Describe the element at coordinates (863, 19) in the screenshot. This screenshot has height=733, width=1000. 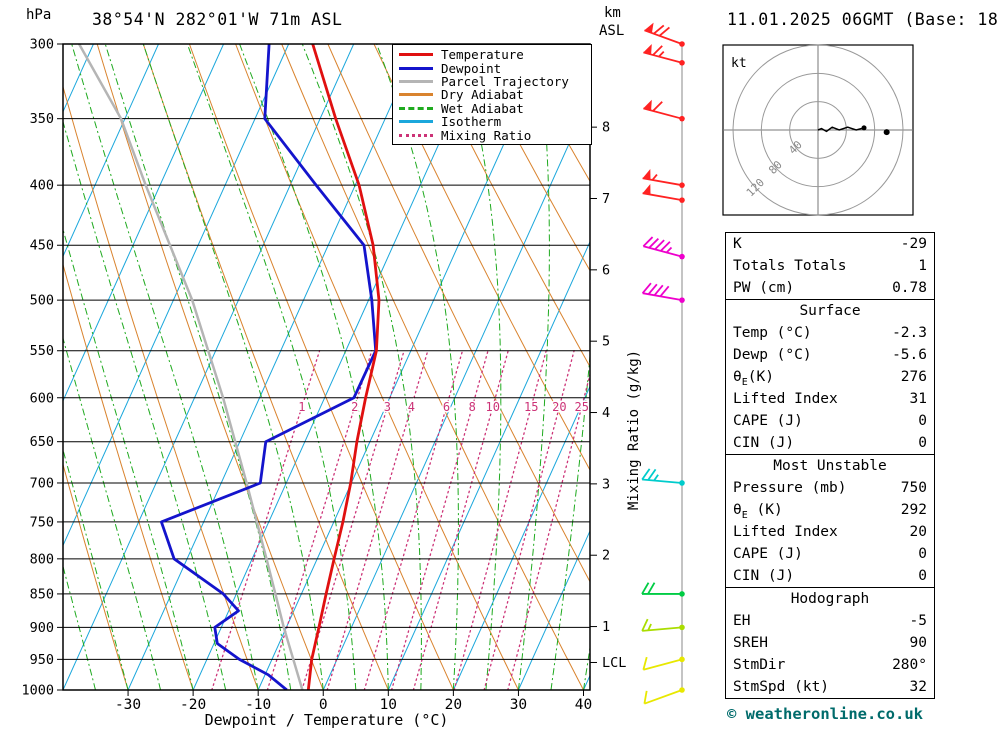
I see `run-datetime: 11.01.2025 06GMT (Base: 18)` at that location.